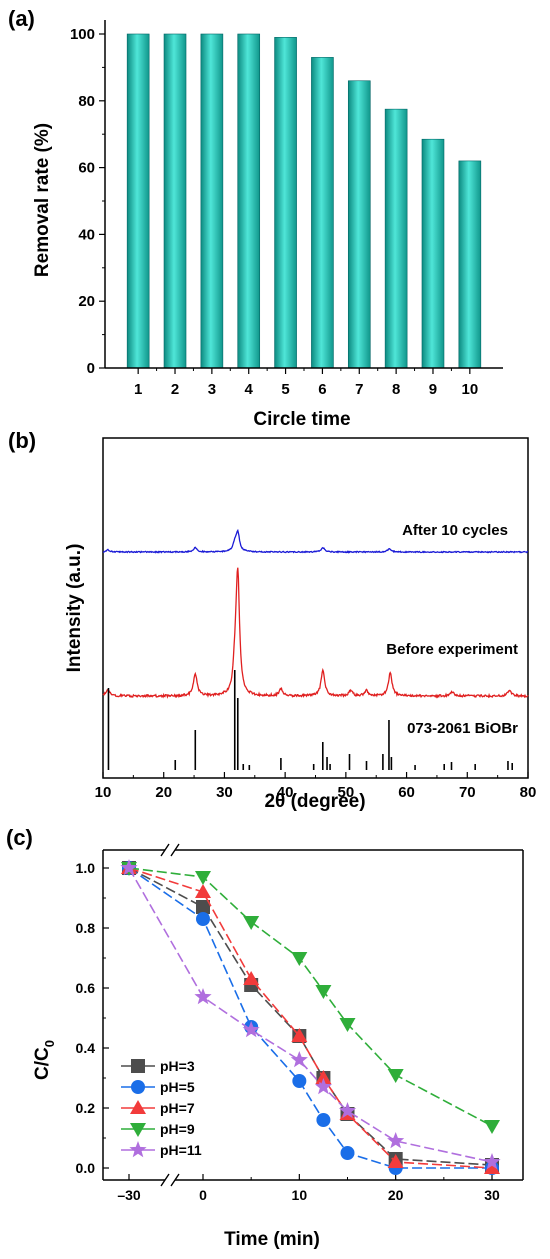 The image size is (550, 1259). Describe the element at coordinates (452, 649) in the screenshot. I see `series-label-before-experiment: Before experiment` at that location.